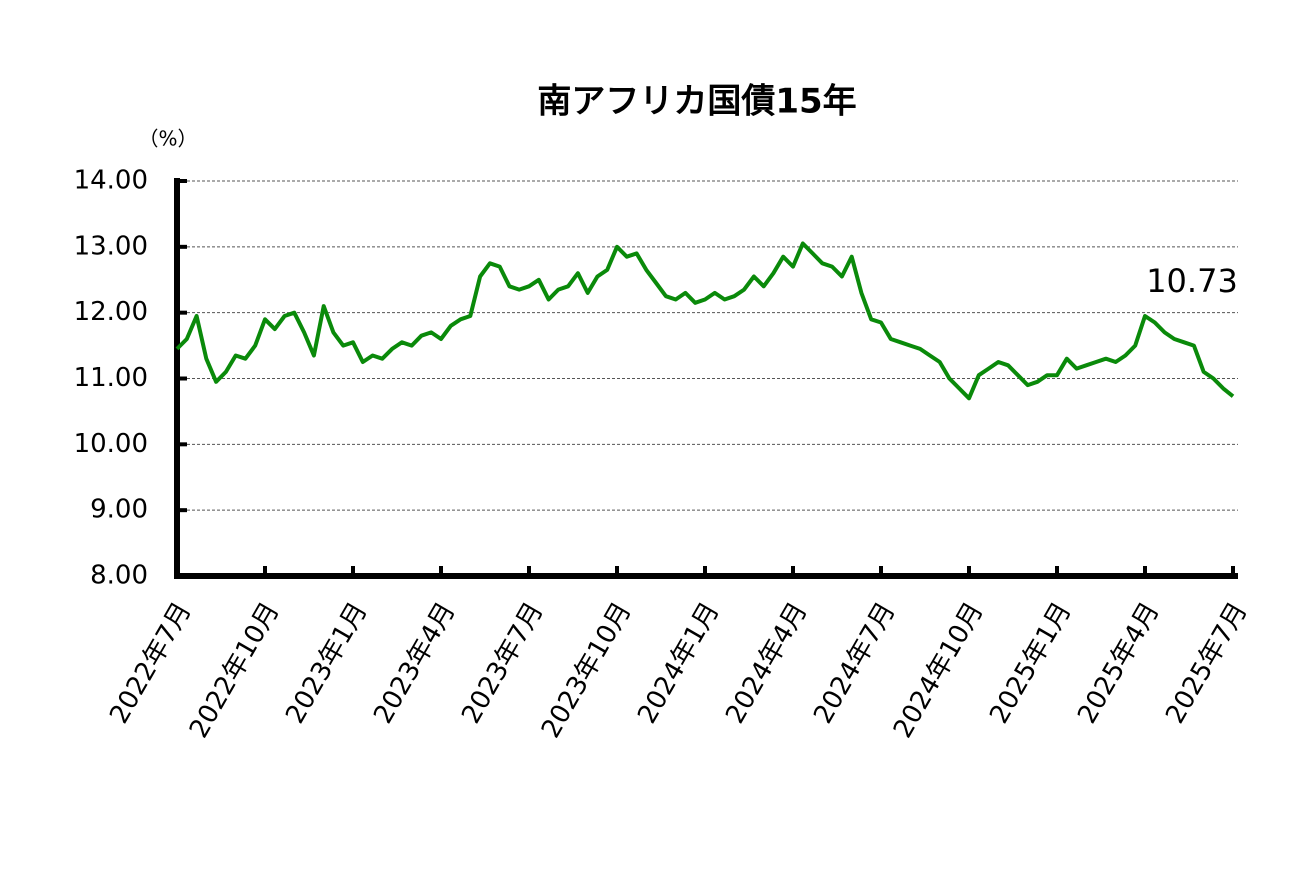  What do you see at coordinates (854, 663) in the screenshot?
I see `x-tick-label: 2024年7月` at bounding box center [854, 663].